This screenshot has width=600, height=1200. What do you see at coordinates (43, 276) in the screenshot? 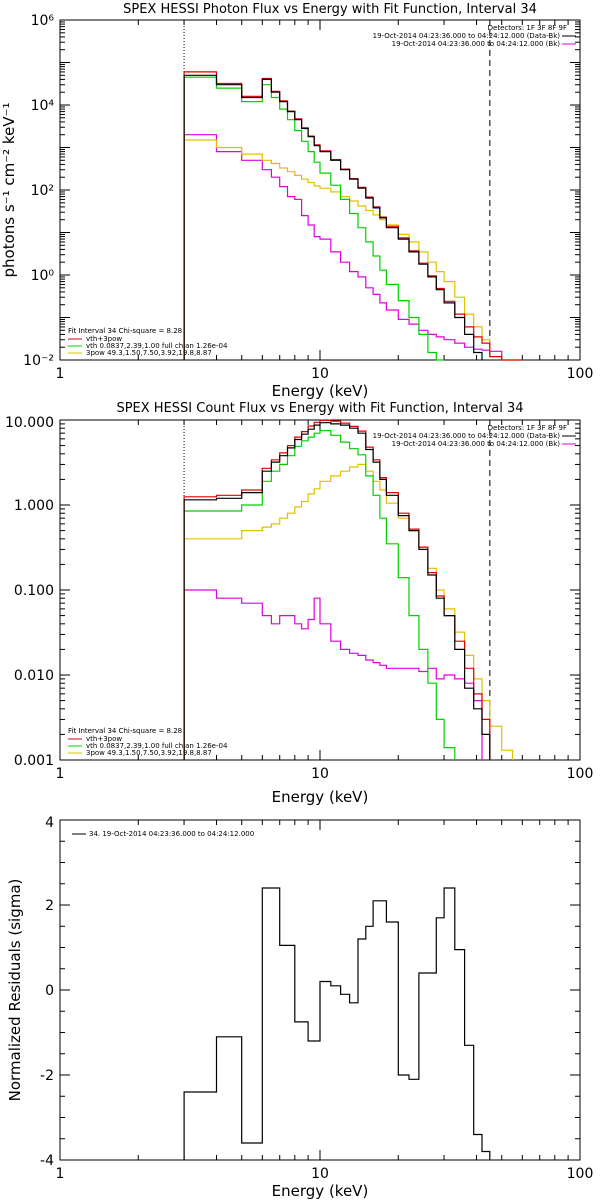
I see `photon-ytick-1: 10⁰` at bounding box center [43, 276].